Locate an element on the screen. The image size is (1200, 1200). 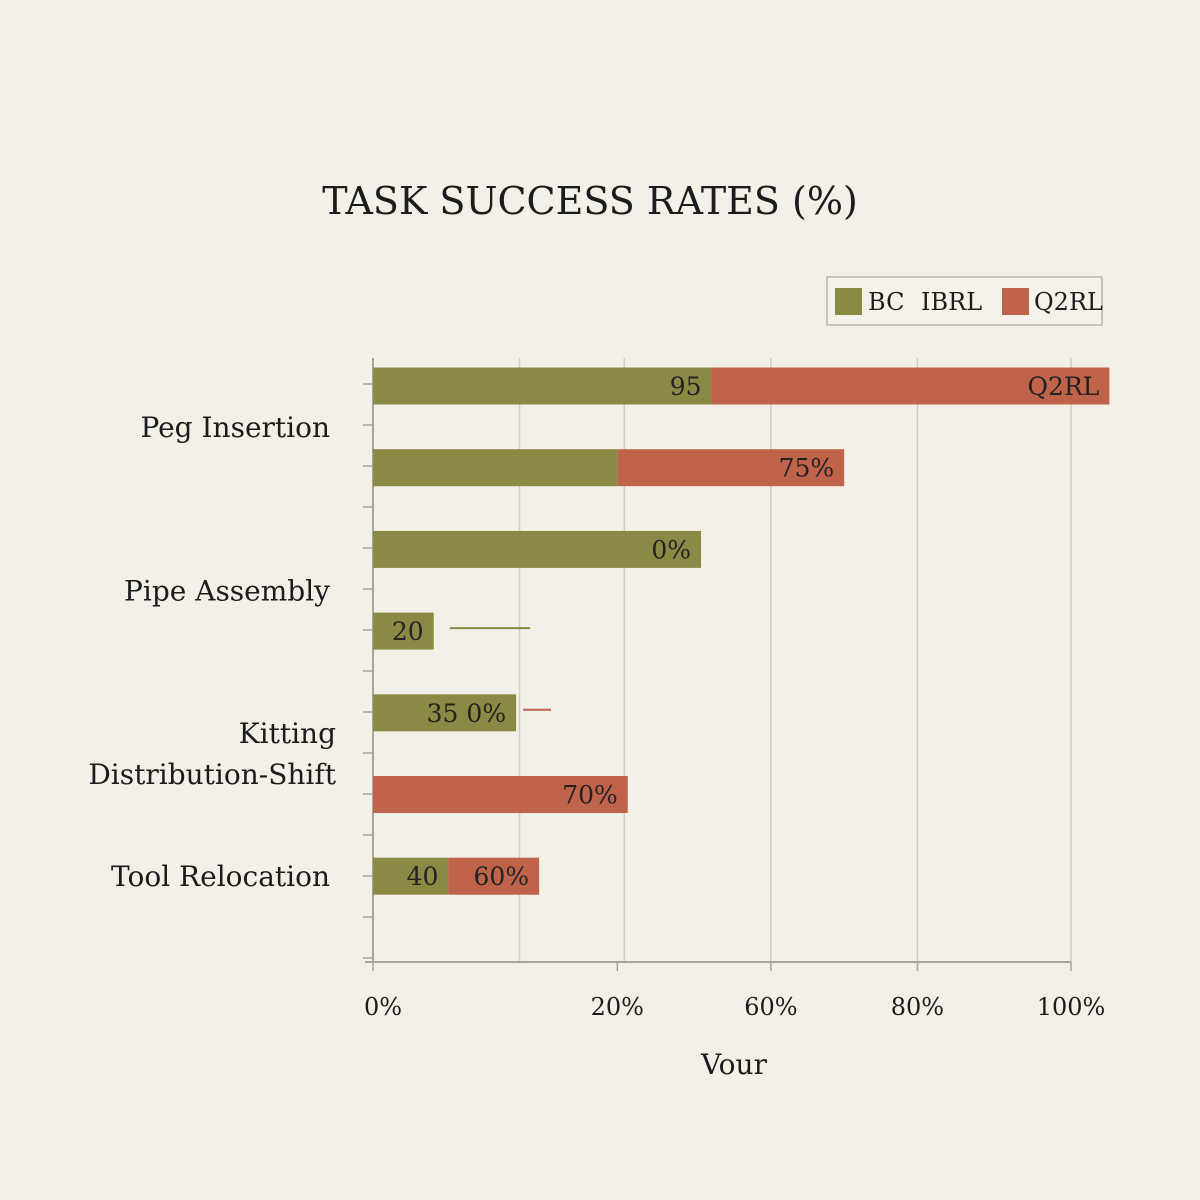
legend-box is located at coordinates (964, 301).